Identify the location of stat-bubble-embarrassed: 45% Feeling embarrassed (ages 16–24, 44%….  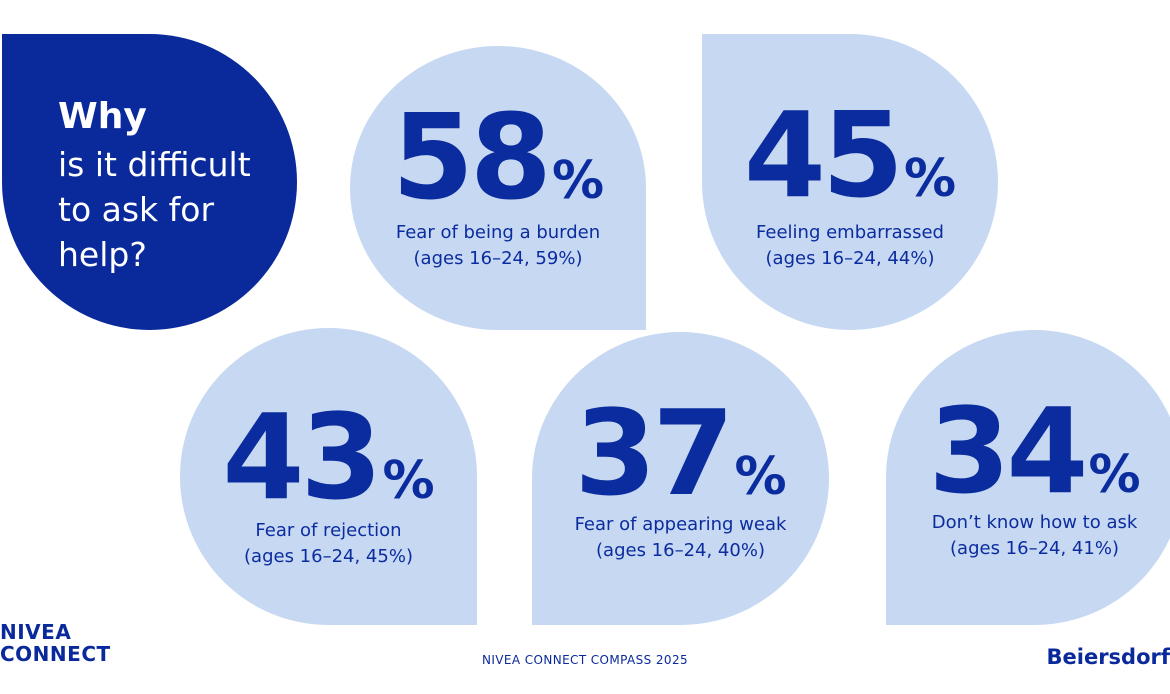
(850, 182).